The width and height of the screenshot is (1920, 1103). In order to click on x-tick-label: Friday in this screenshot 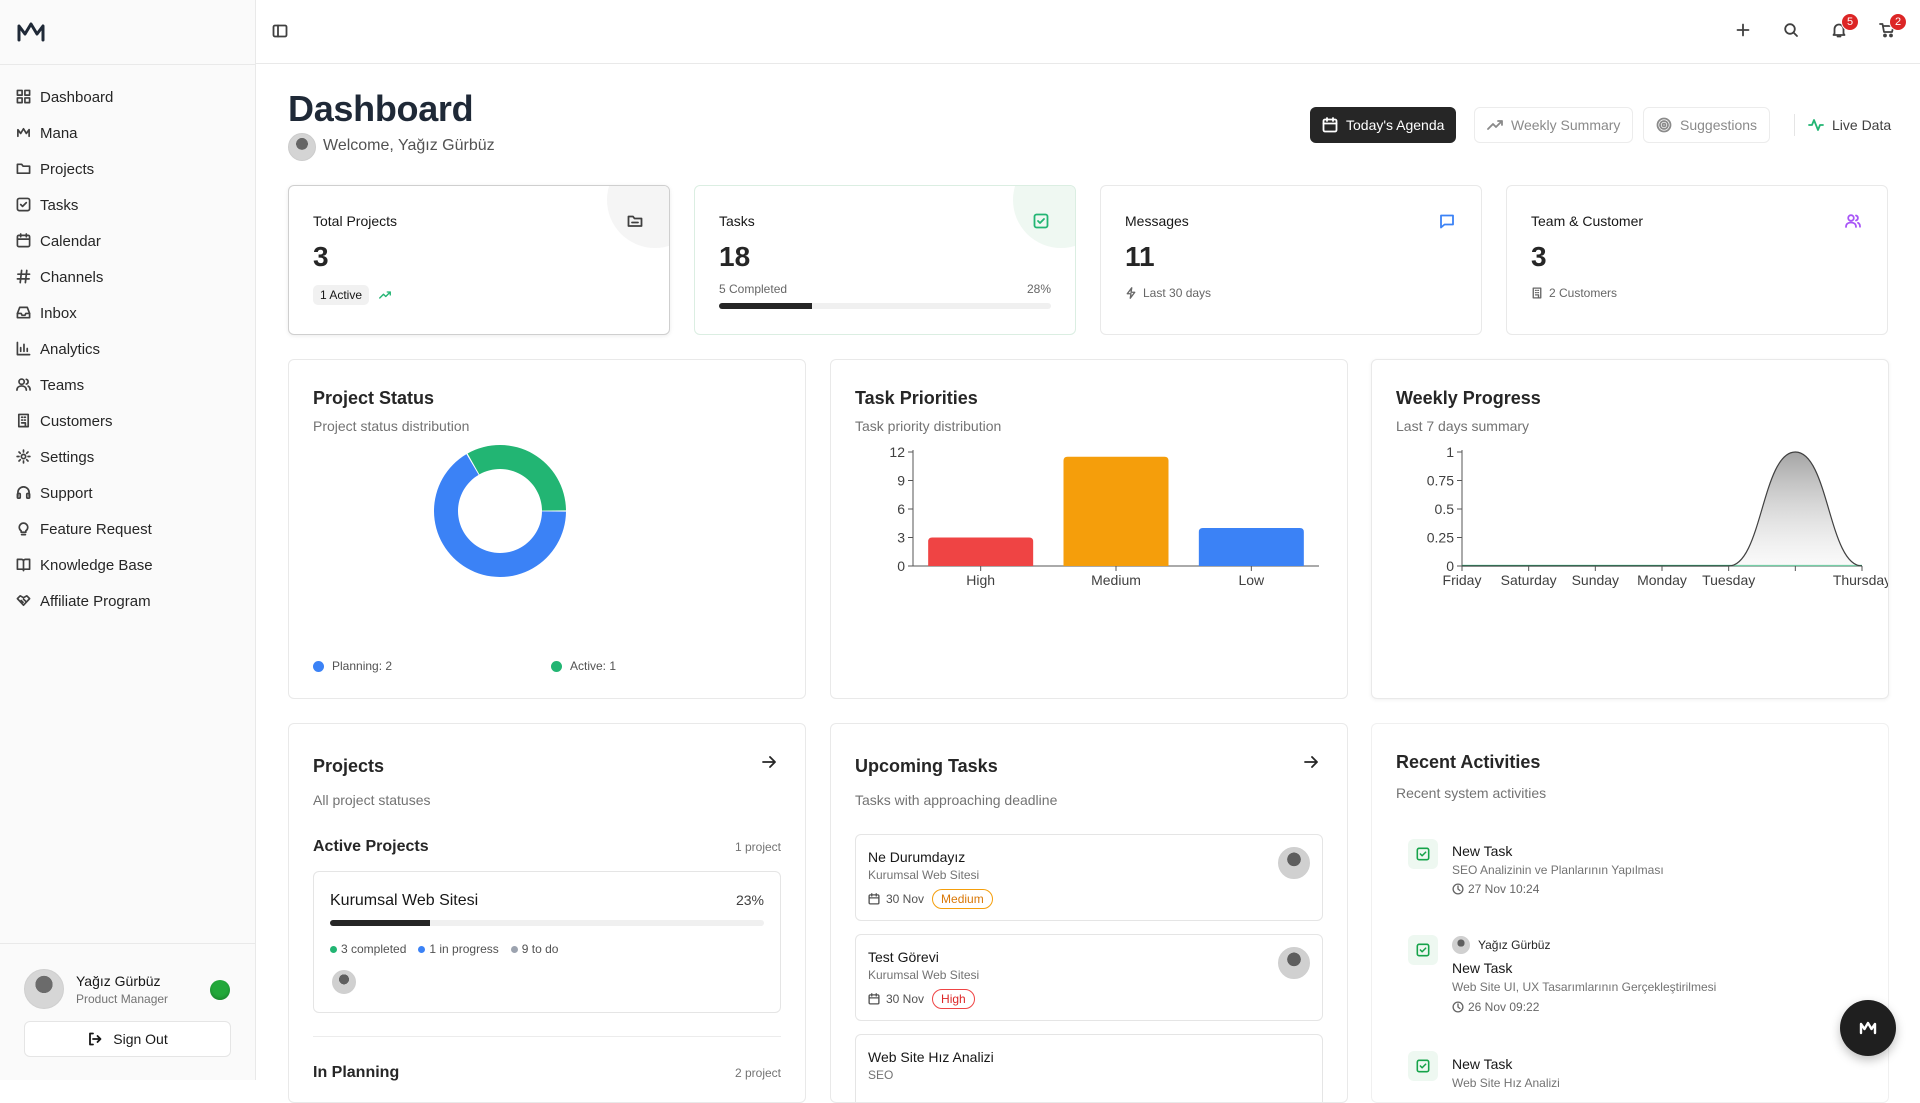, I will do `click(1462, 580)`.